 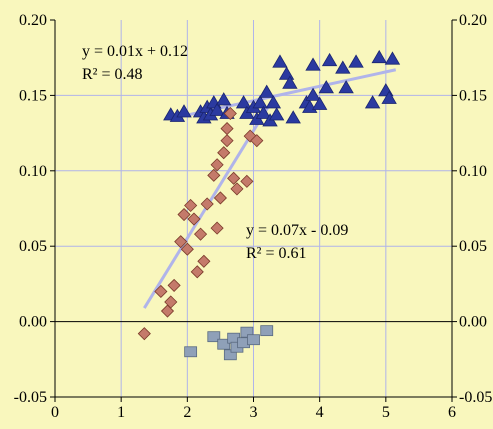 I want to click on y-tick-label-left: 0.10, so click(x=33, y=171).